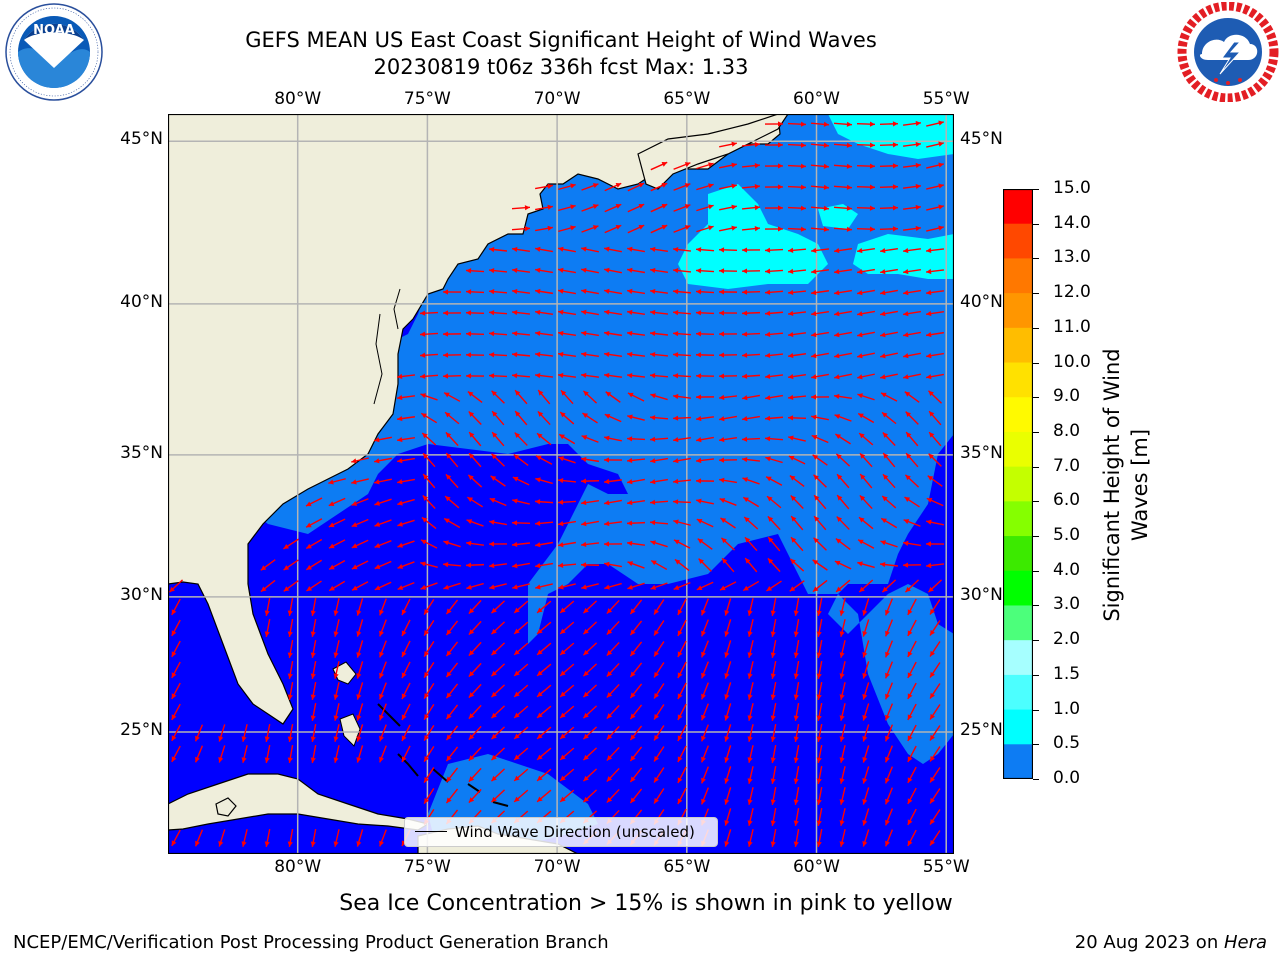  What do you see at coordinates (1018, 415) in the screenshot?
I see `colorbar-segment` at bounding box center [1018, 415].